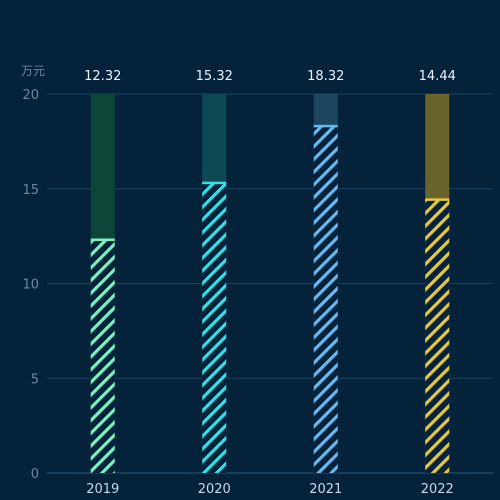 Image resolution: width=500 pixels, height=500 pixels. I want to click on bar-cap-2021, so click(325, 126).